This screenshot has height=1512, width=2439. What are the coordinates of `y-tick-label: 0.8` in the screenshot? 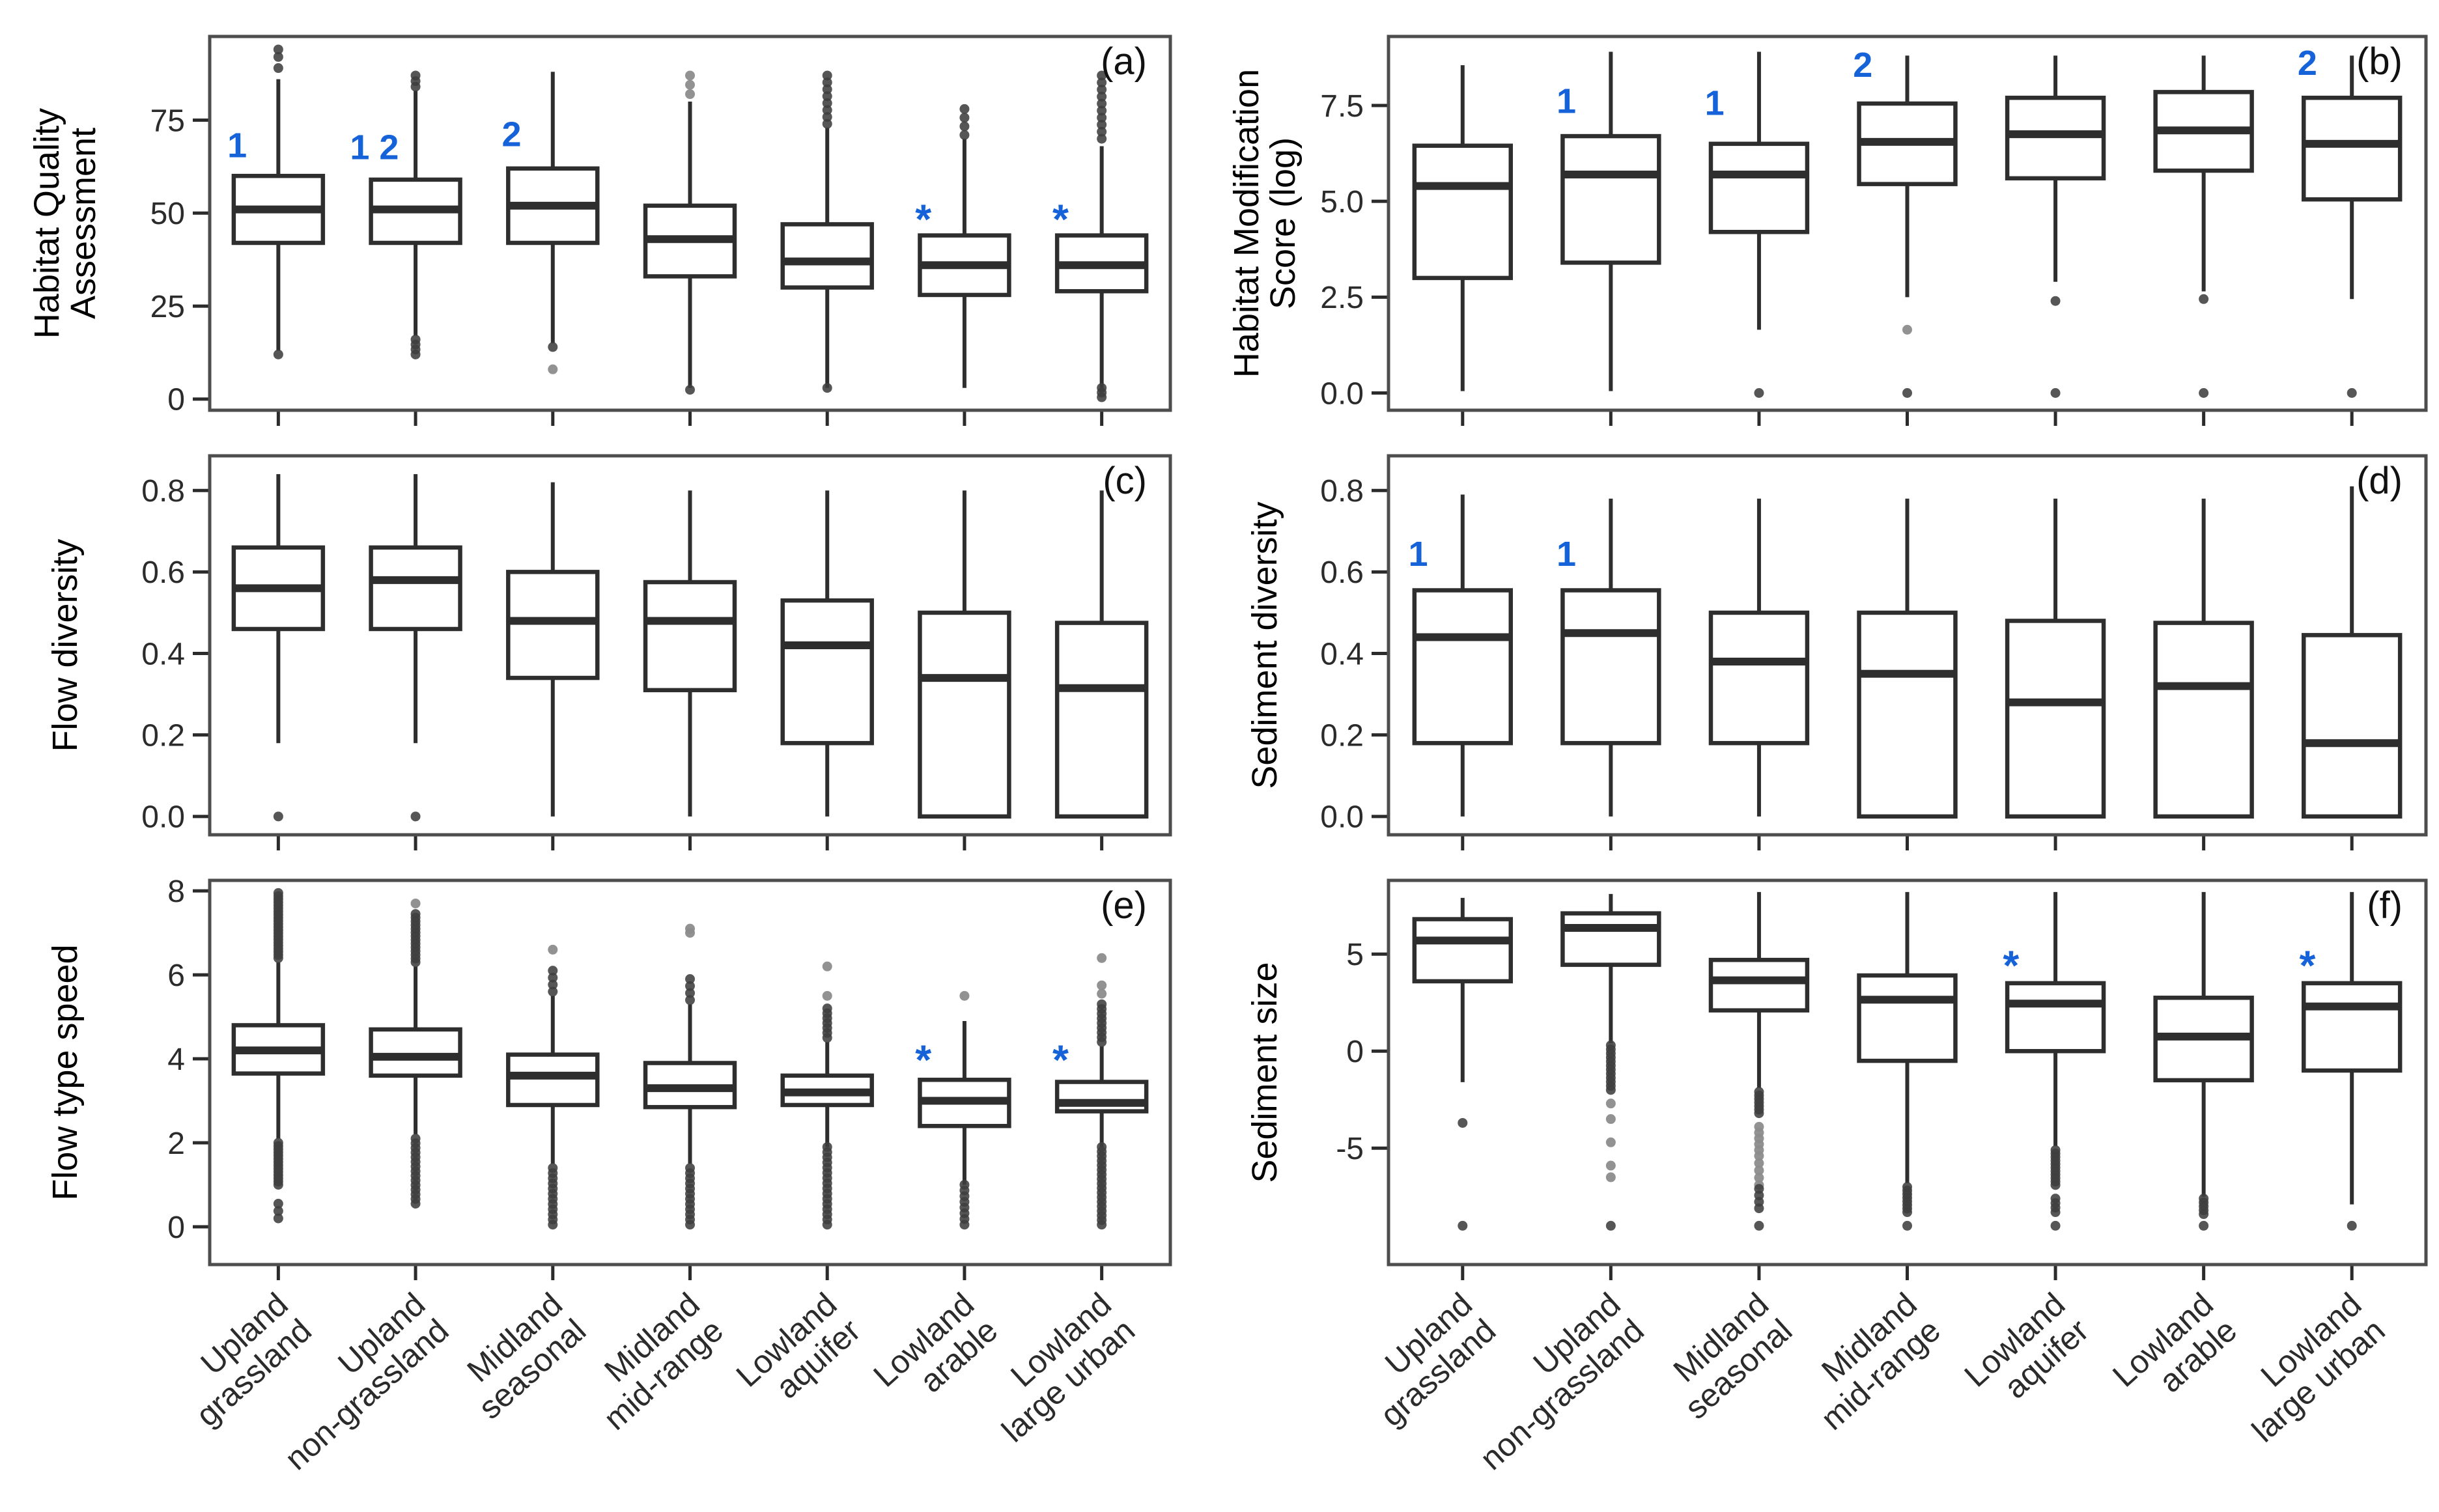 It's located at (163, 492).